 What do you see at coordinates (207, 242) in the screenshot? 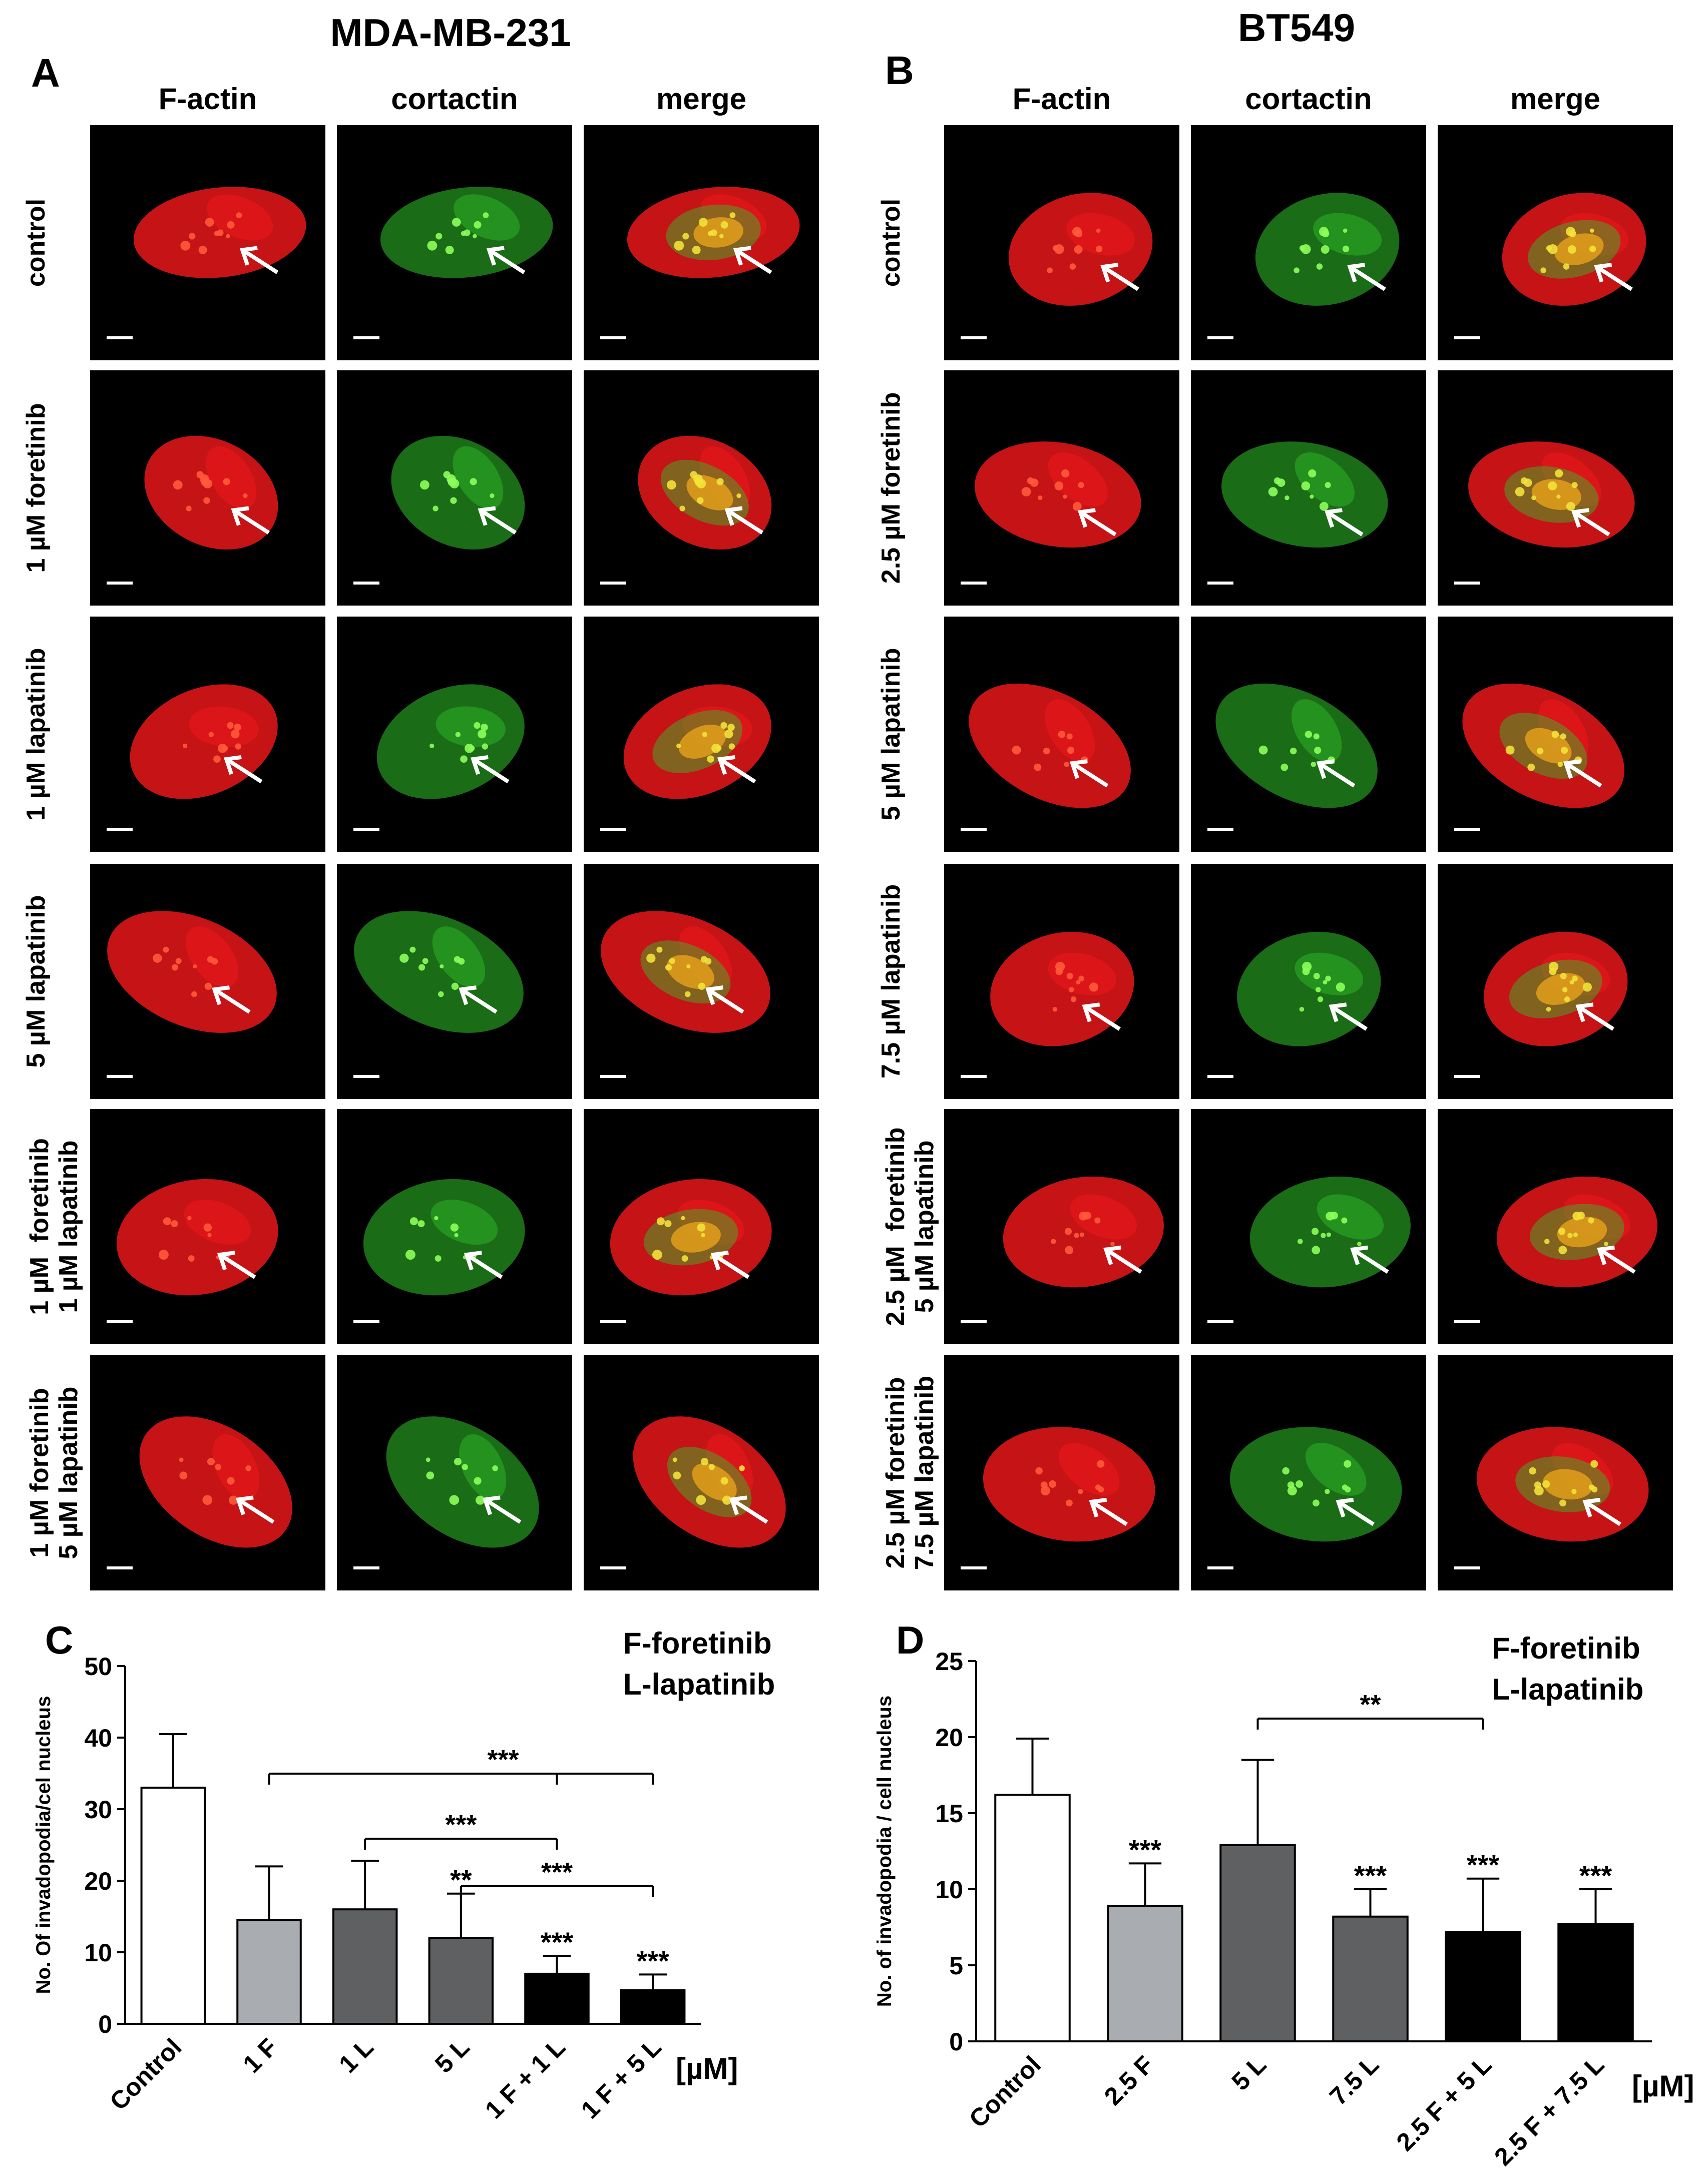
I see `panel-a-micrograph-r0-c0` at bounding box center [207, 242].